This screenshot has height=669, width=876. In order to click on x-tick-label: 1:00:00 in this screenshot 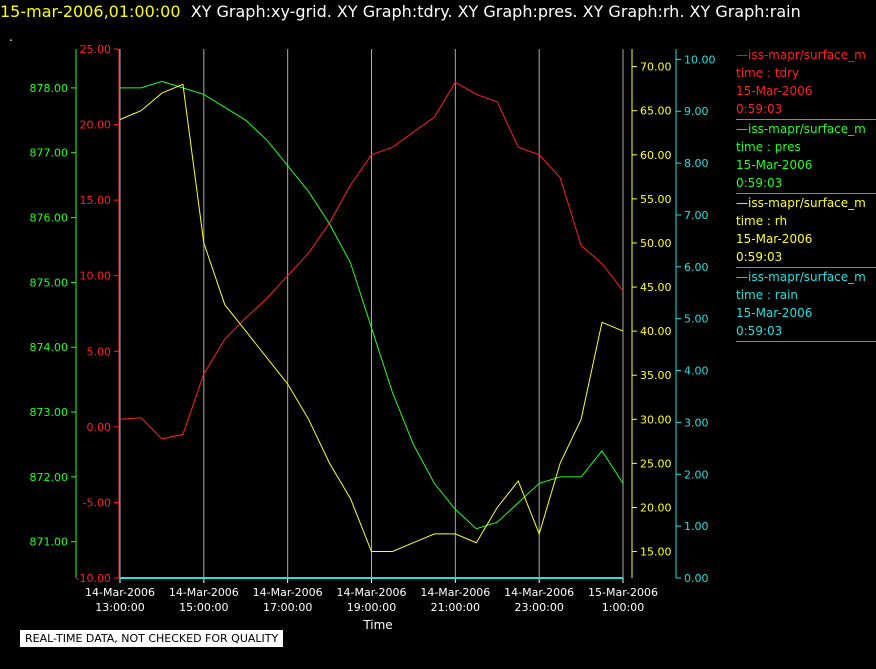, I will do `click(623, 607)`.